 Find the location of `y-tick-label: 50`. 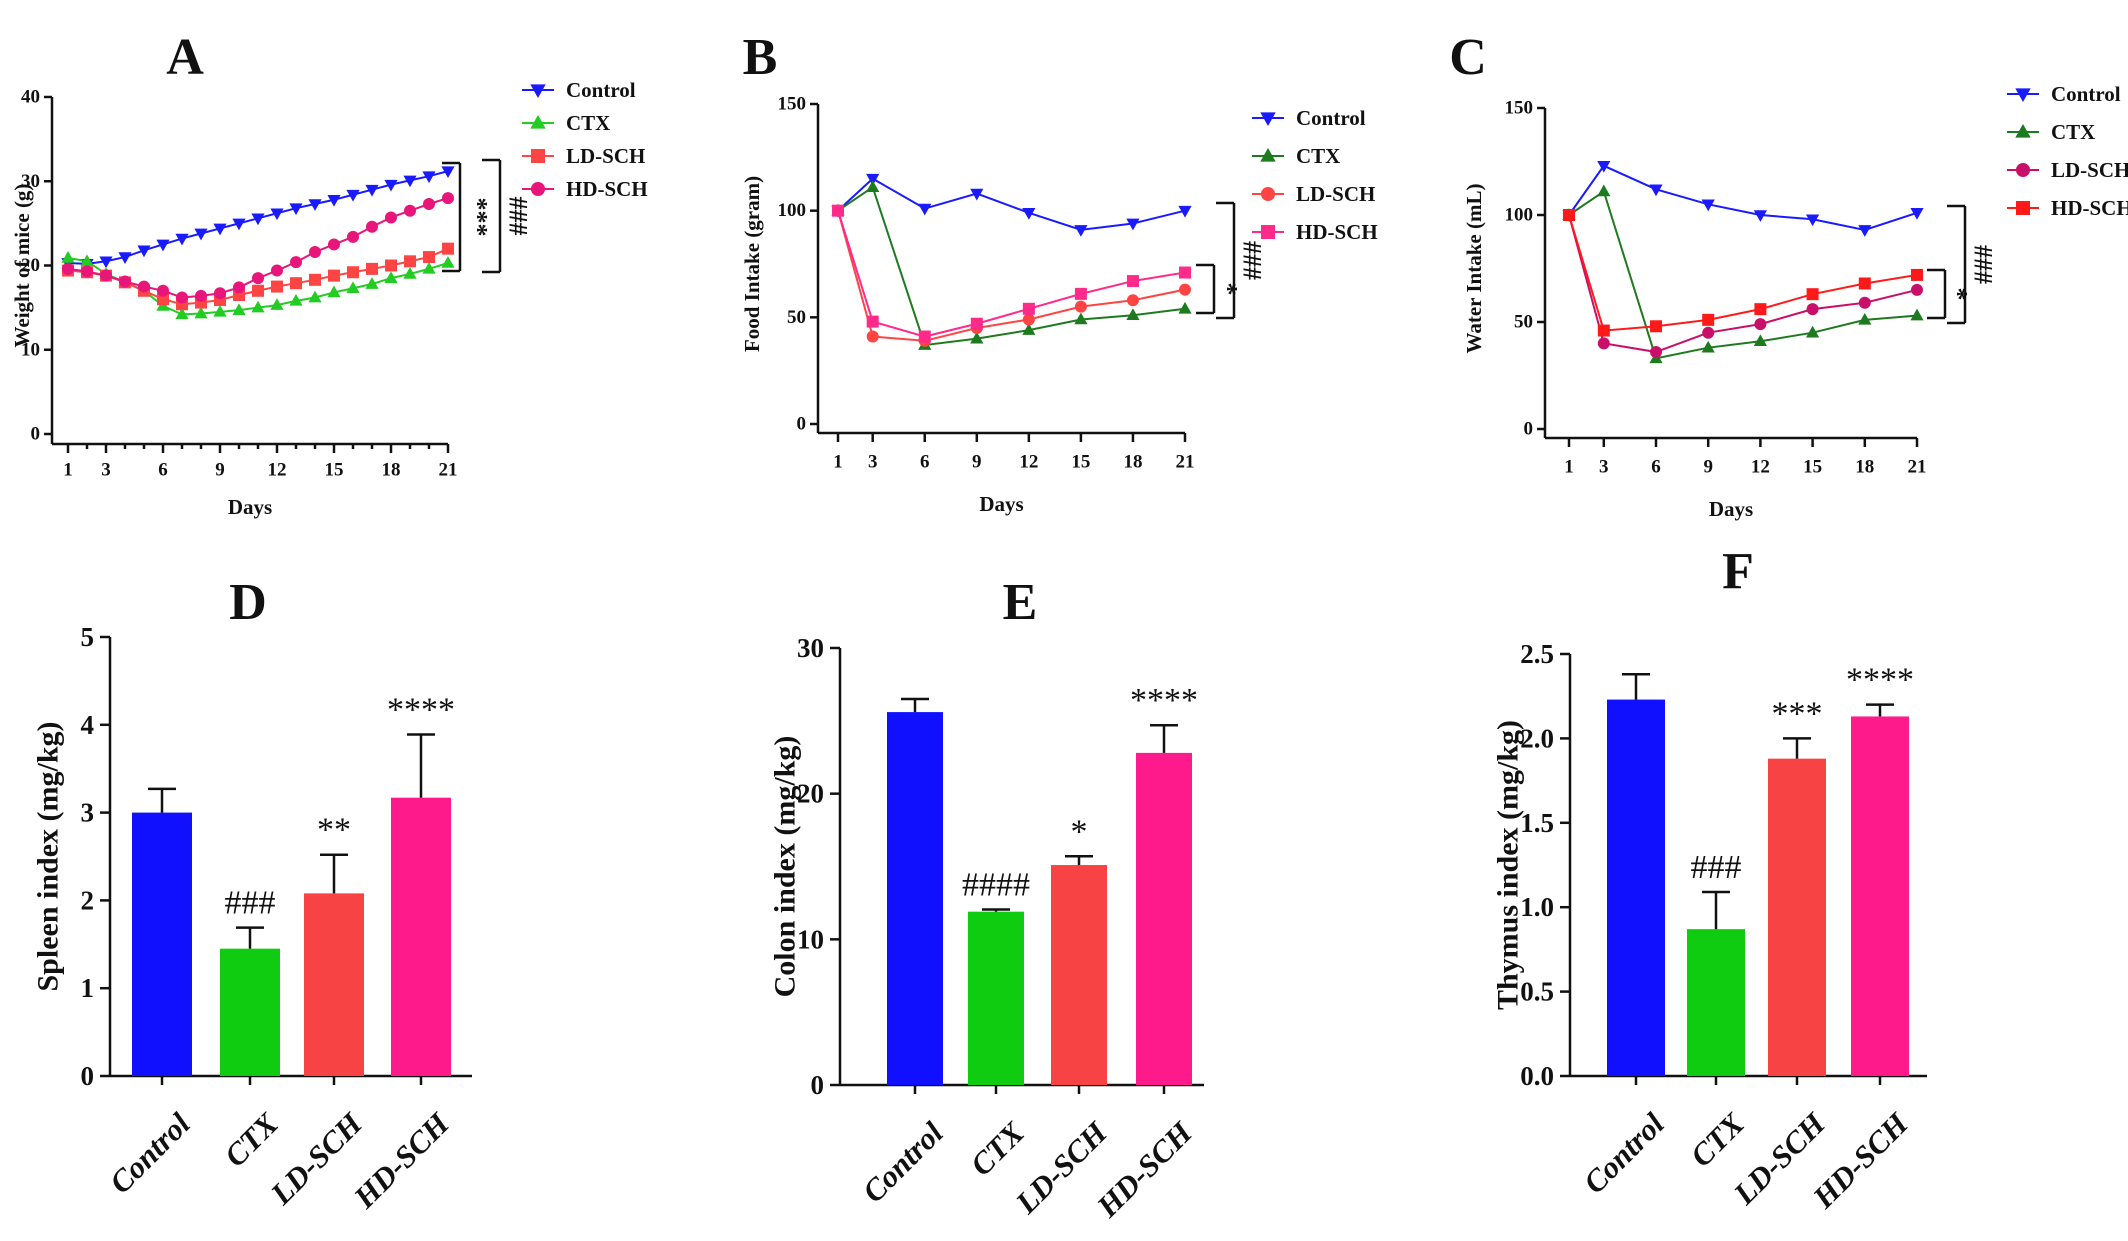

y-tick-label: 50 is located at coordinates (1523, 322).